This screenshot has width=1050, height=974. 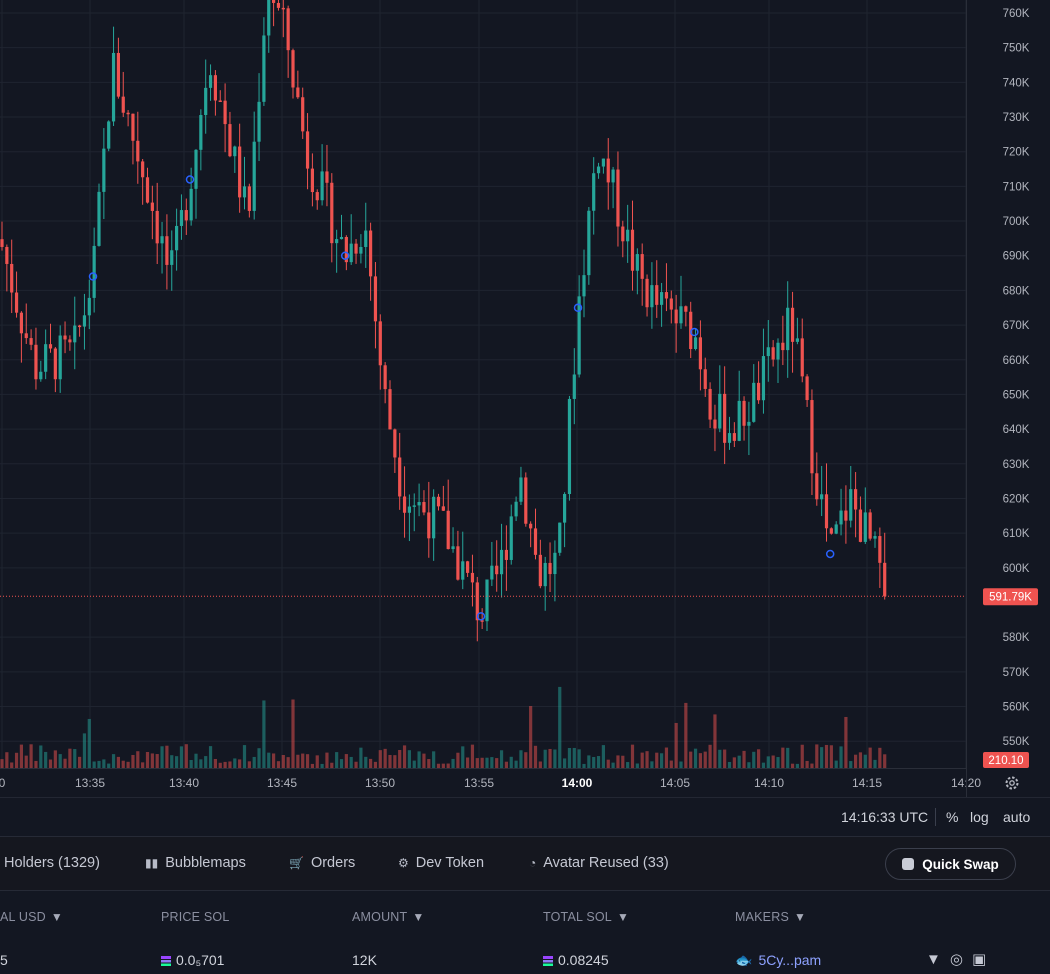 What do you see at coordinates (525, 959) in the screenshot?
I see `table-row: 5 0.0₅701 12K 0.08245 🐟 5Cy...pam ▼ ◎ ▣` at bounding box center [525, 959].